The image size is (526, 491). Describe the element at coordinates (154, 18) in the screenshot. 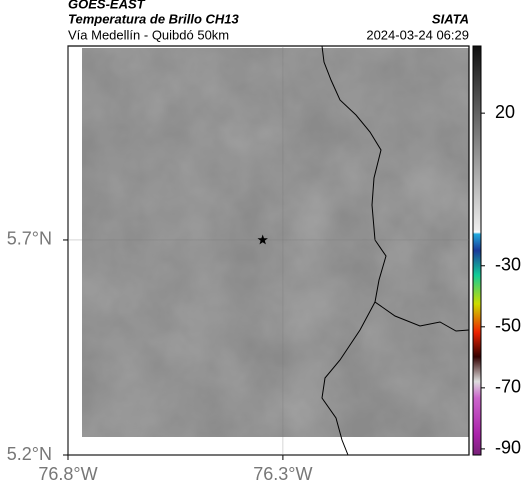

I see `product: Temperatura de Brillo CH13` at that location.